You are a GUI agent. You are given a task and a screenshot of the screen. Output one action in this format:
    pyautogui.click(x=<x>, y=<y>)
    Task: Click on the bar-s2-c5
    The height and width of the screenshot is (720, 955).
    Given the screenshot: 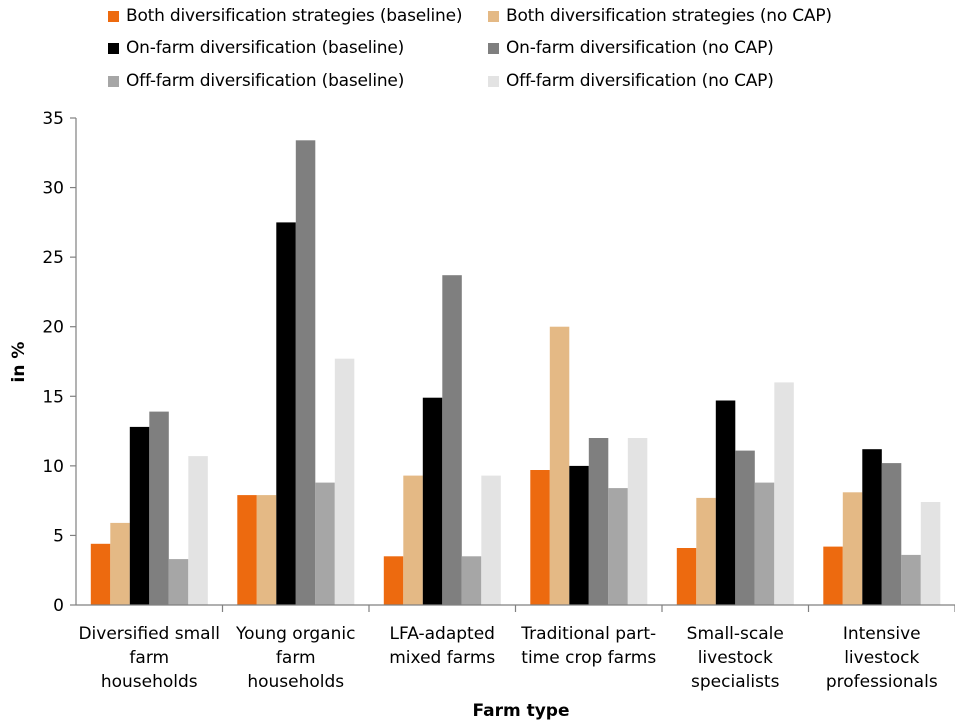 What is the action you would take?
    pyautogui.click(x=706, y=551)
    